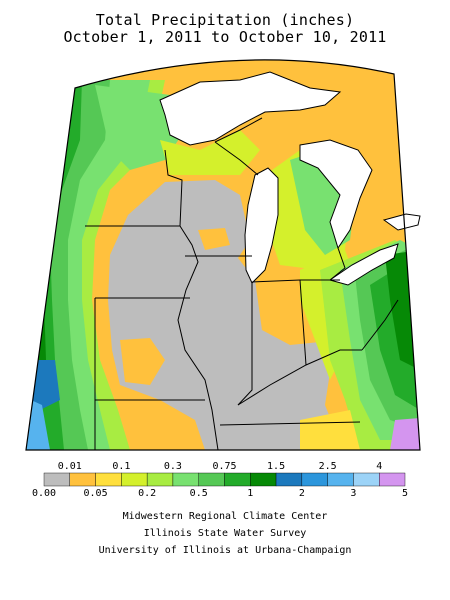  I want to click on mississippi-river, so click(198, 338).